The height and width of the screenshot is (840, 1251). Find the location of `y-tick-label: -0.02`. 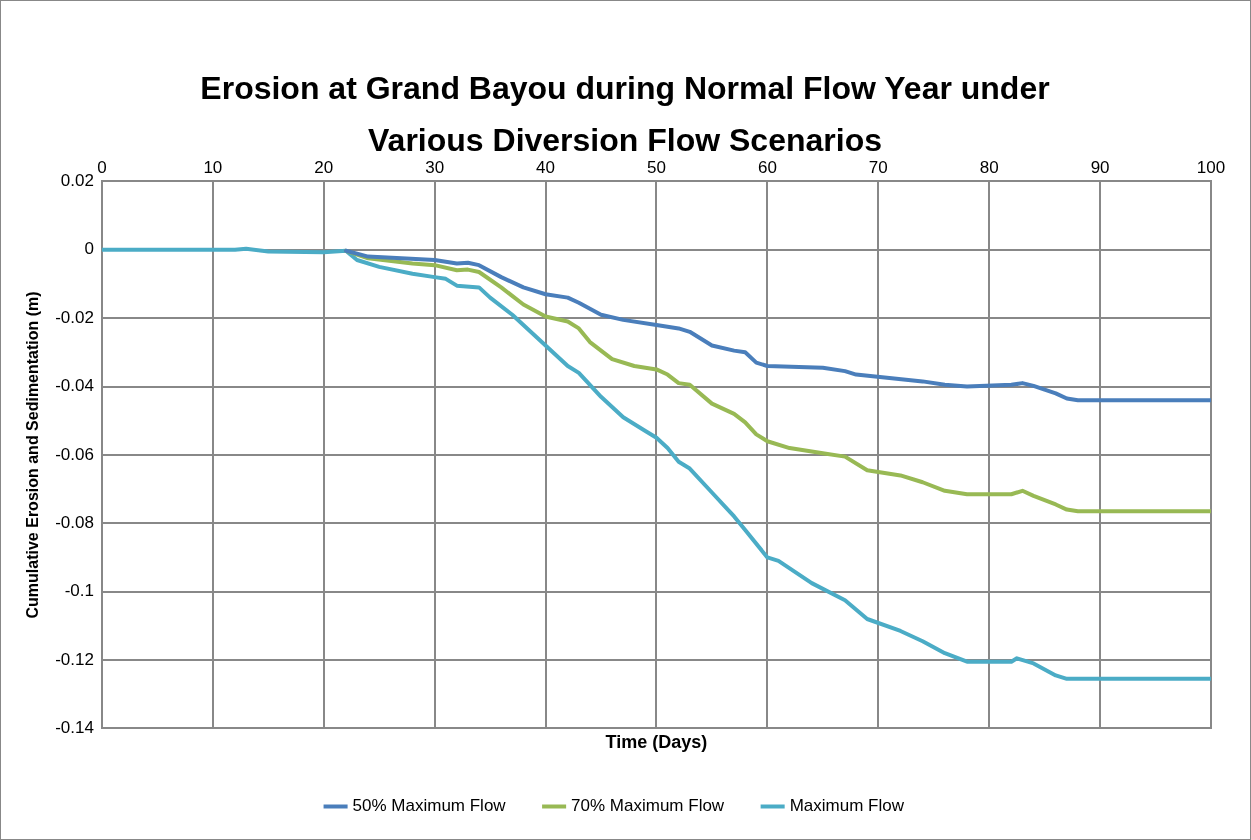

y-tick-label: -0.02 is located at coordinates (74, 317).